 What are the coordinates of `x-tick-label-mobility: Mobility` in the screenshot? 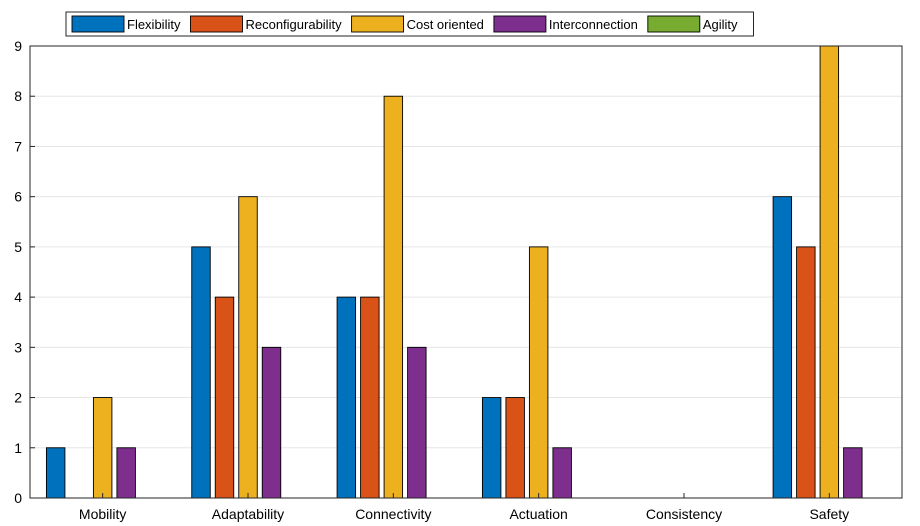 It's located at (102, 514).